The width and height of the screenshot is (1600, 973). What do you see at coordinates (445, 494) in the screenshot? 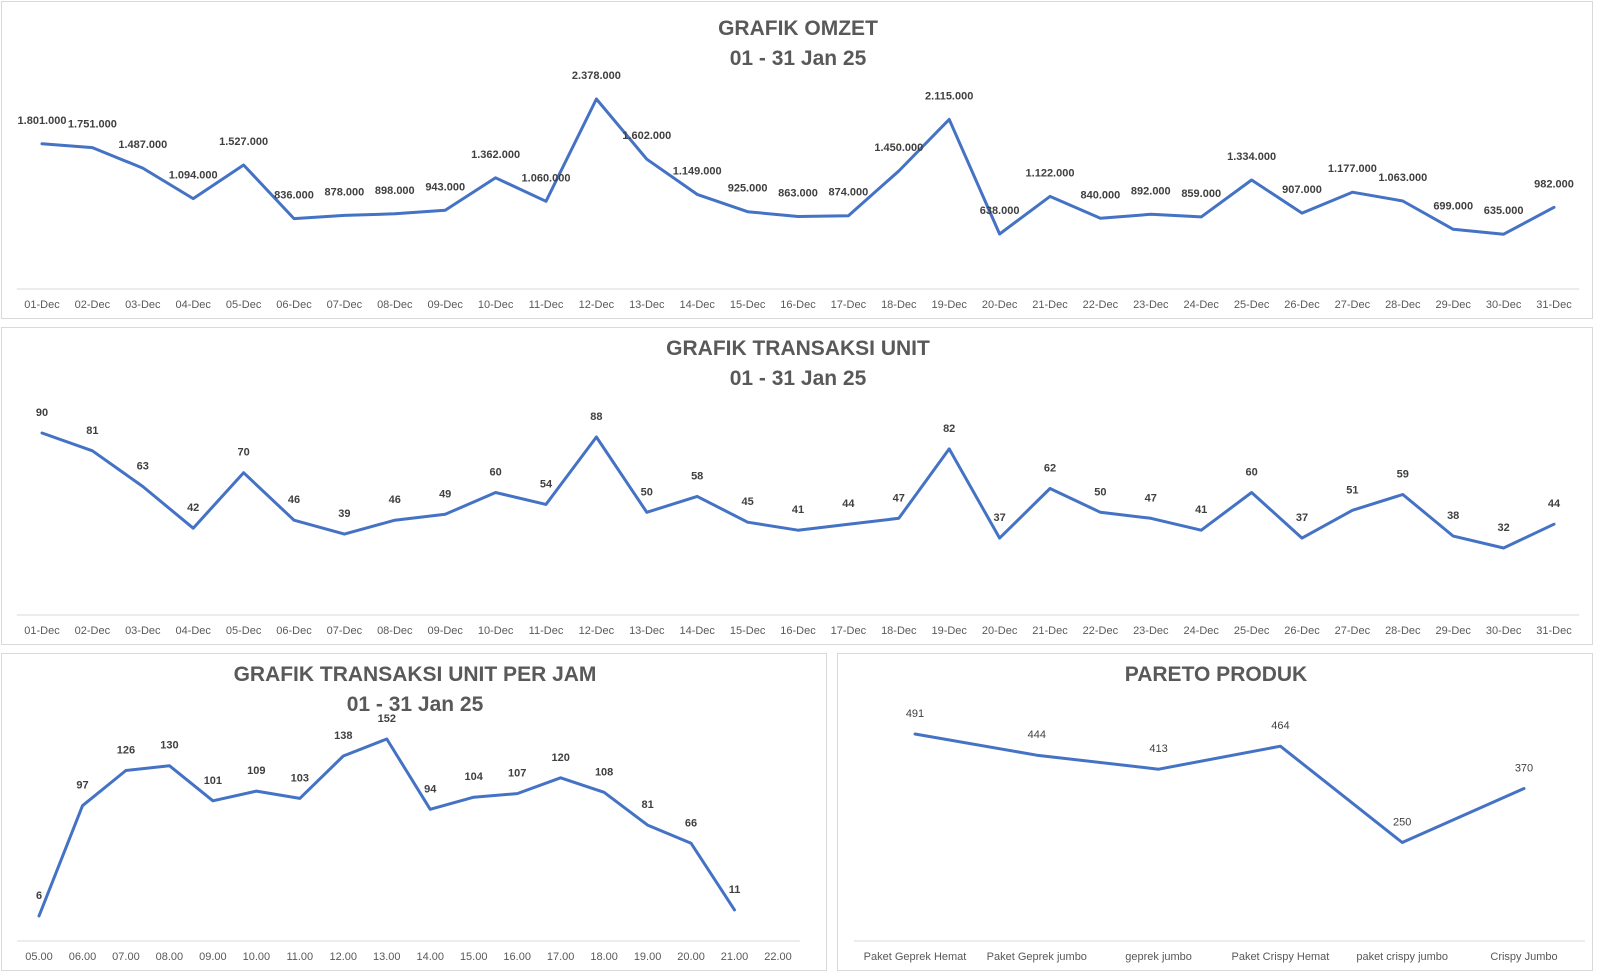
I see `data-label: 49` at bounding box center [445, 494].